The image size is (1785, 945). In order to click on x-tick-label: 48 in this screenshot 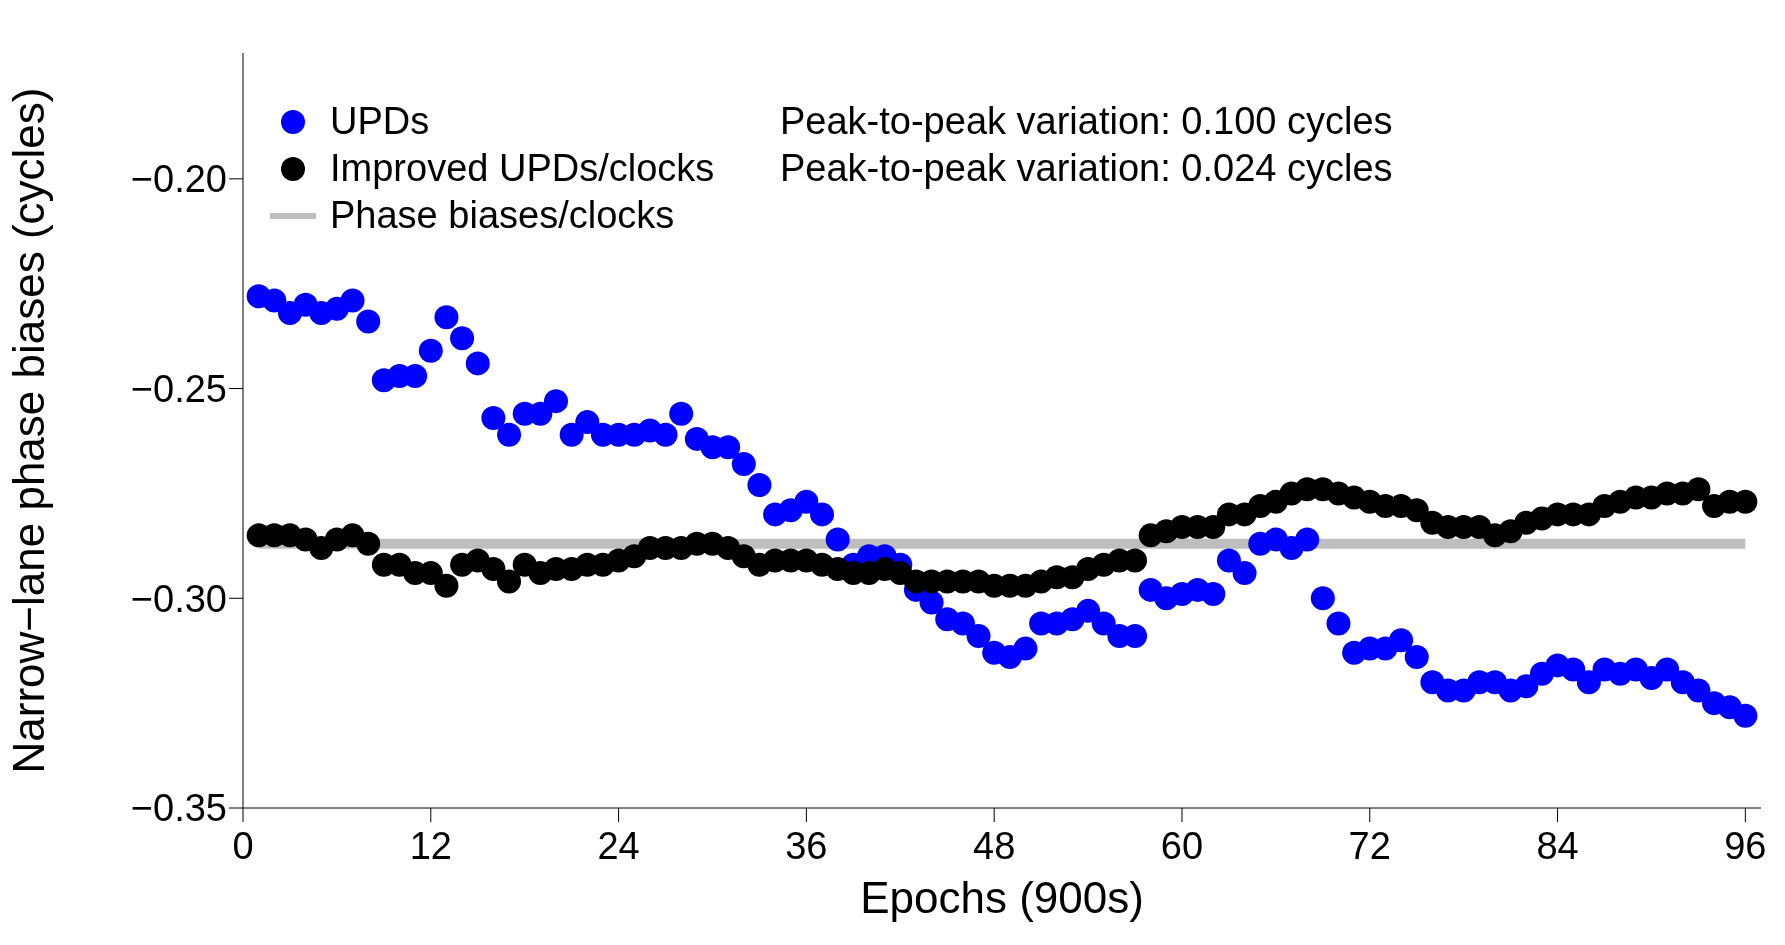, I will do `click(994, 845)`.